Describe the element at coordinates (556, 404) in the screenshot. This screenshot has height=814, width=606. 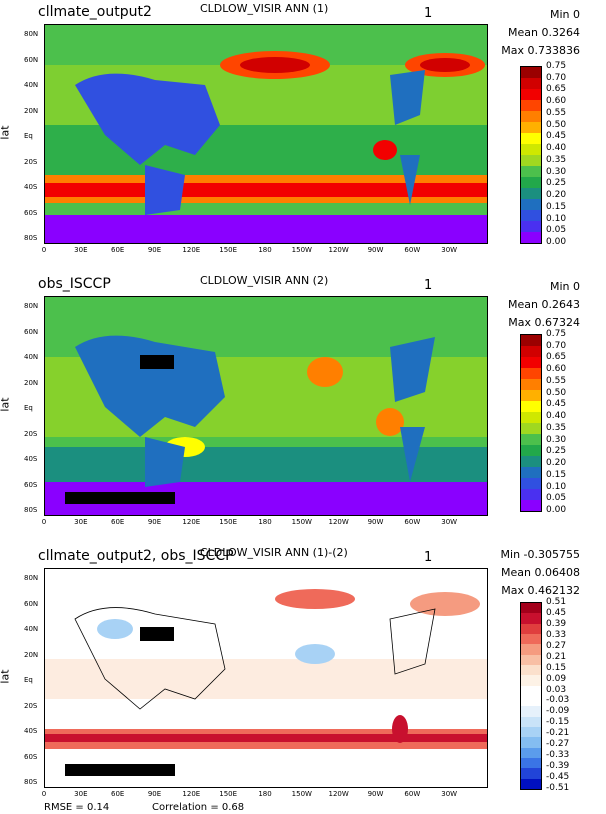
I see `colorbar-label: 0.45` at that location.